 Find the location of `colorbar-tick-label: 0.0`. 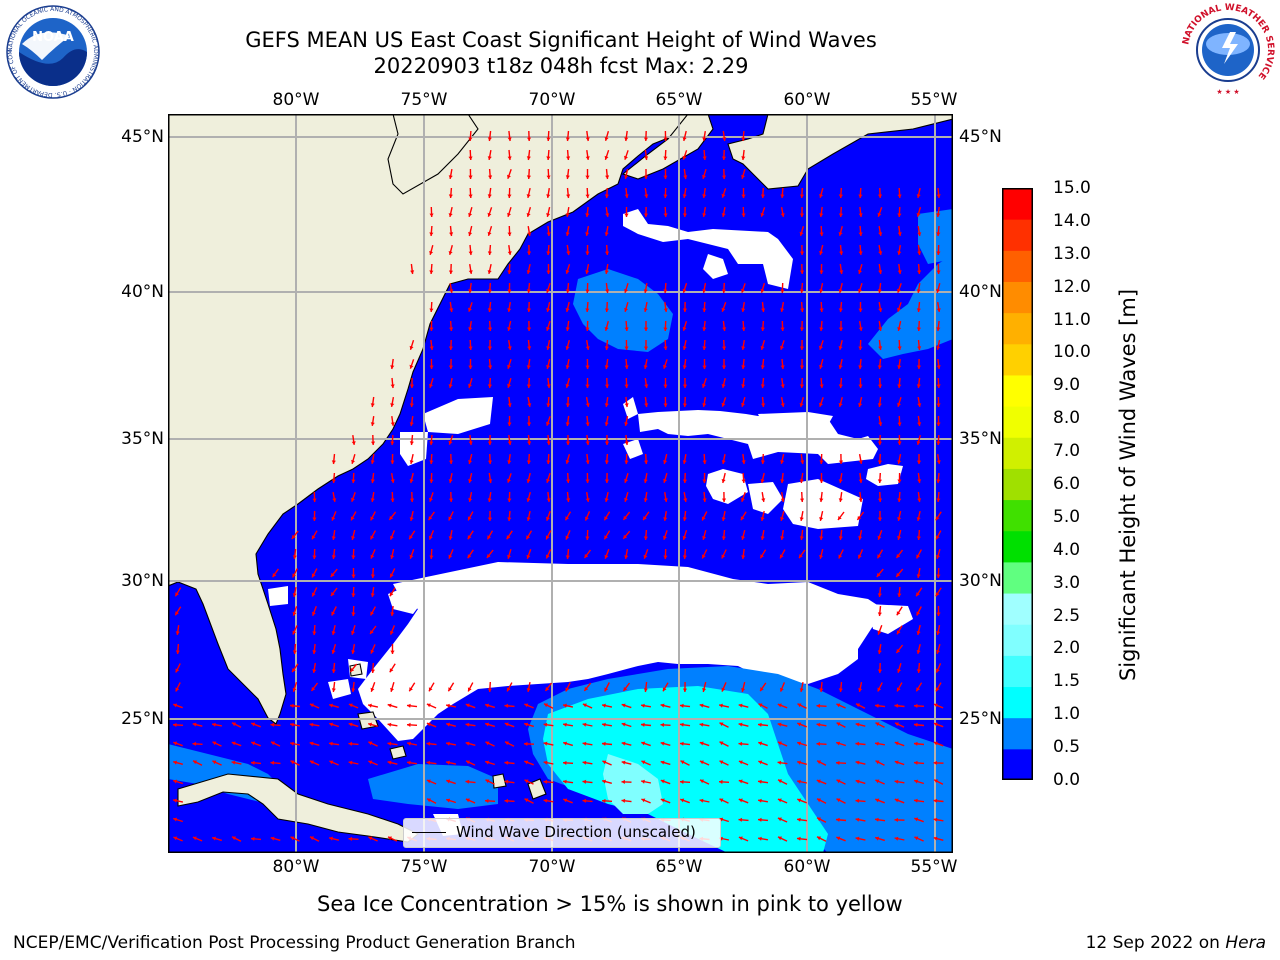

colorbar-tick-label: 0.0 is located at coordinates (1067, 780).